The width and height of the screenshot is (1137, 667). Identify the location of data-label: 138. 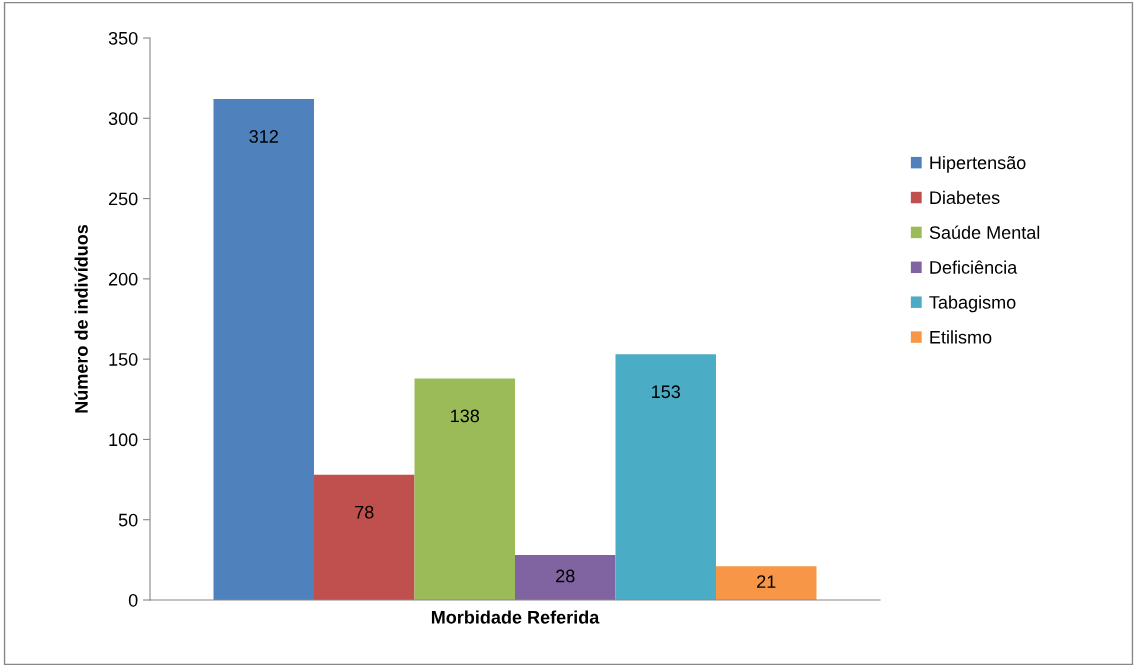
(465, 416).